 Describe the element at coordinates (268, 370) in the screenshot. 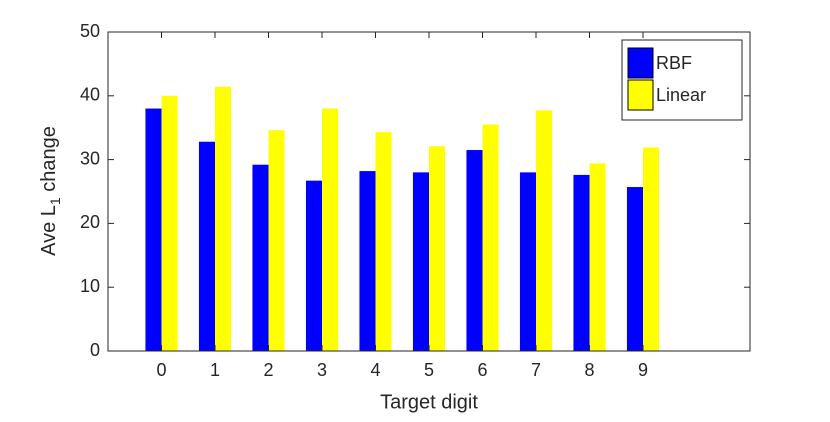

I see `x-tick-label: 2` at that location.